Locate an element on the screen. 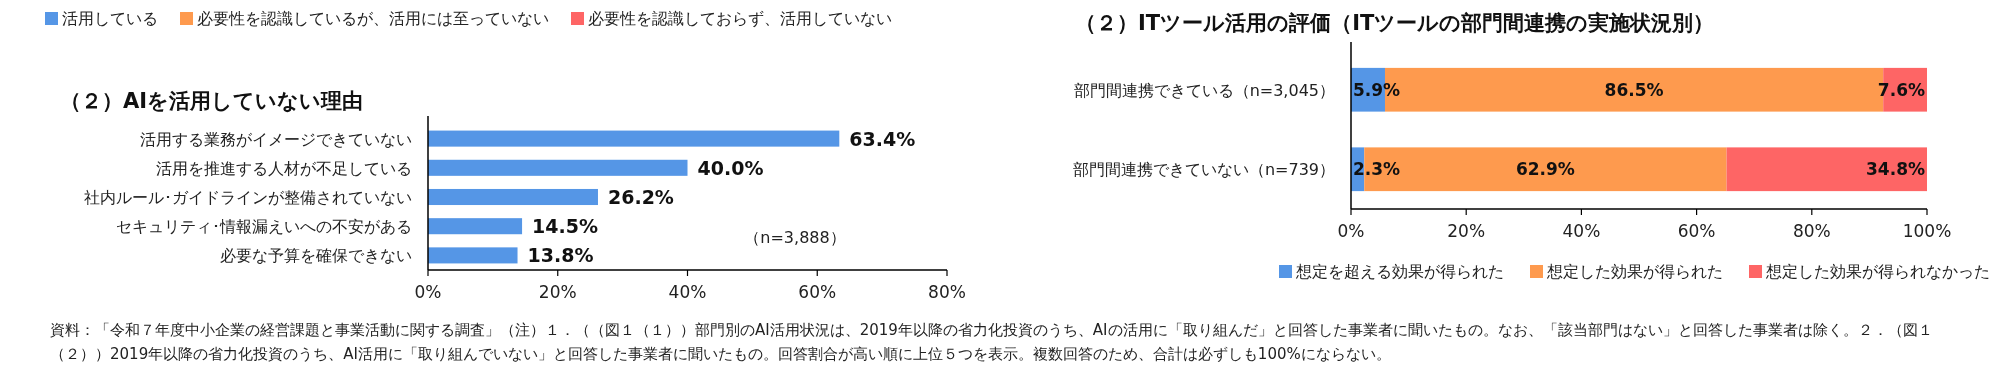  legend-label: 必要性を認識しているが、活用には至っていない is located at coordinates (373, 18).